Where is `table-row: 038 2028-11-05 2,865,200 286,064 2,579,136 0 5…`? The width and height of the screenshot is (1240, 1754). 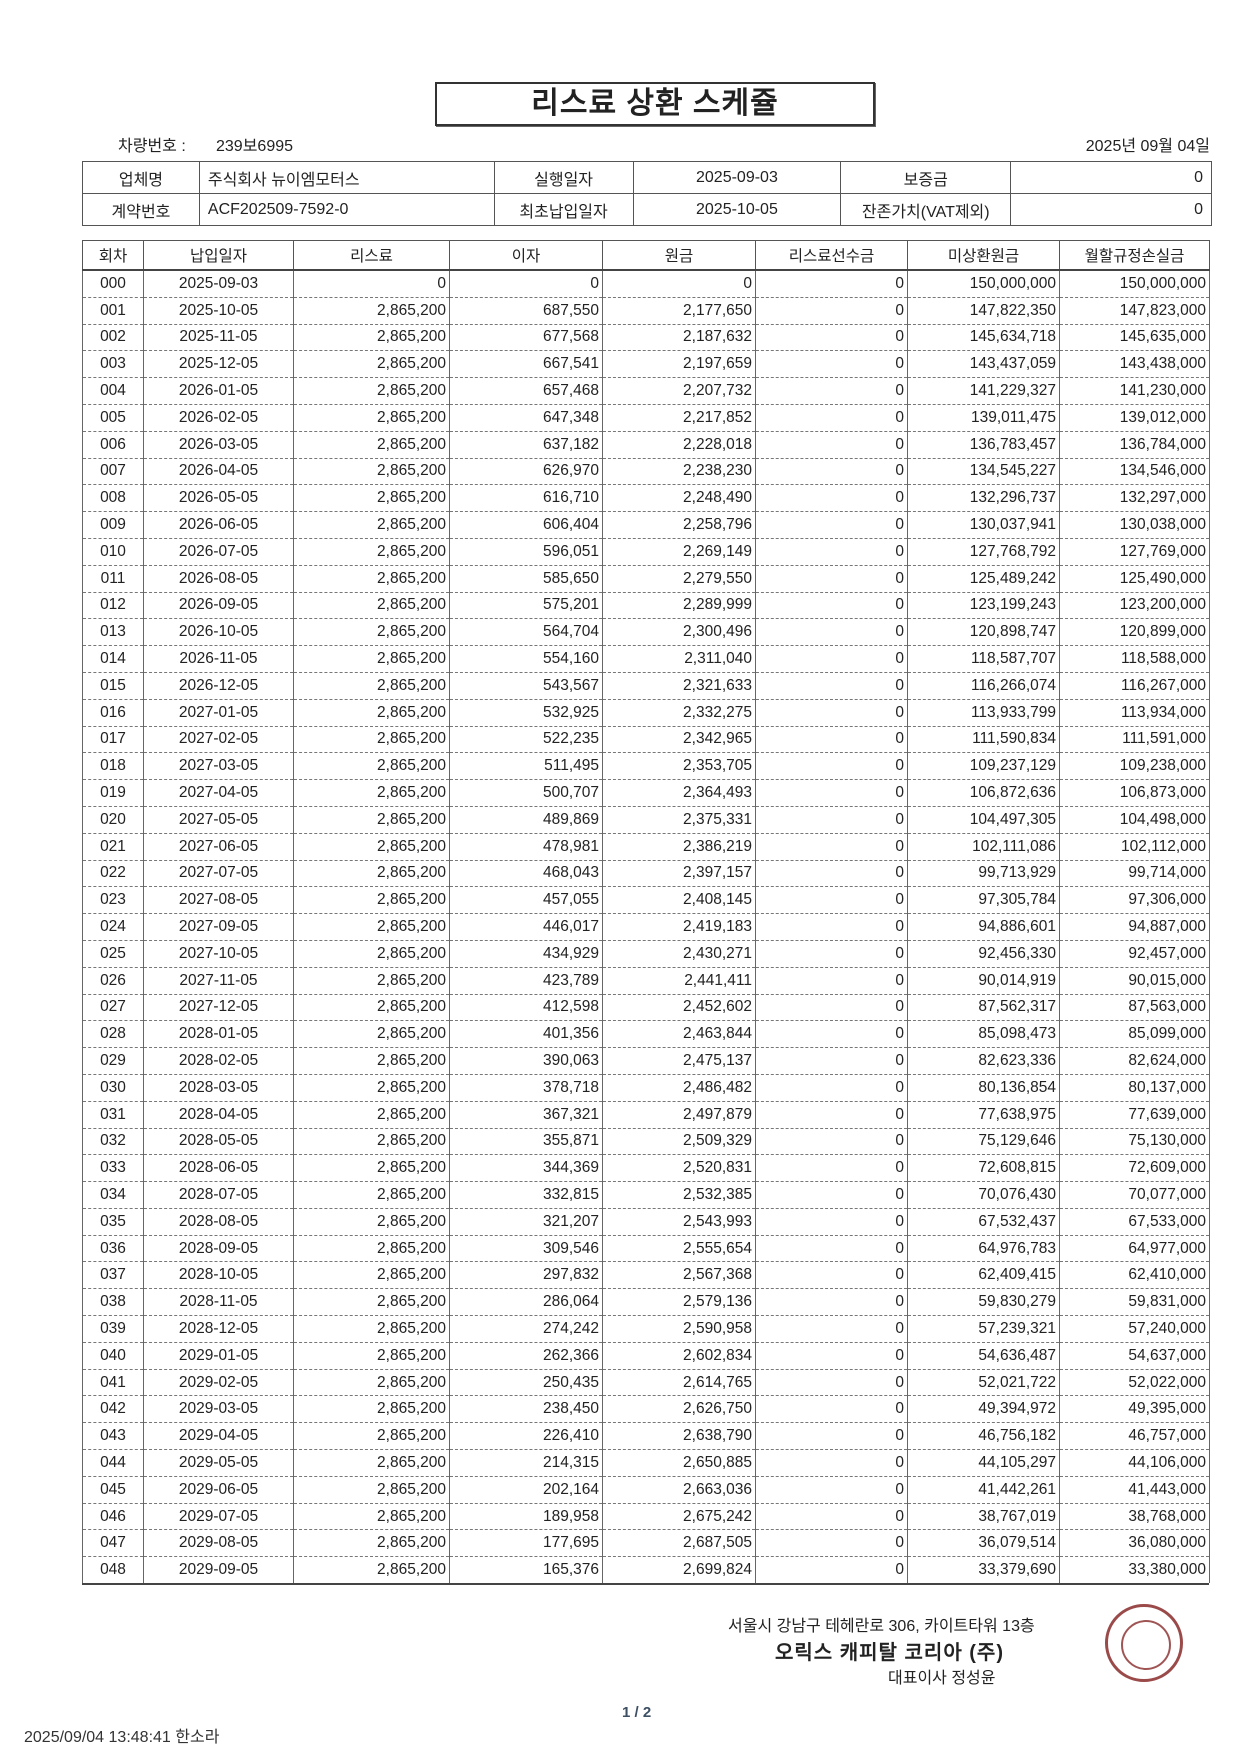 table-row: 038 2028-11-05 2,865,200 286,064 2,579,136 0 5… is located at coordinates (646, 1302).